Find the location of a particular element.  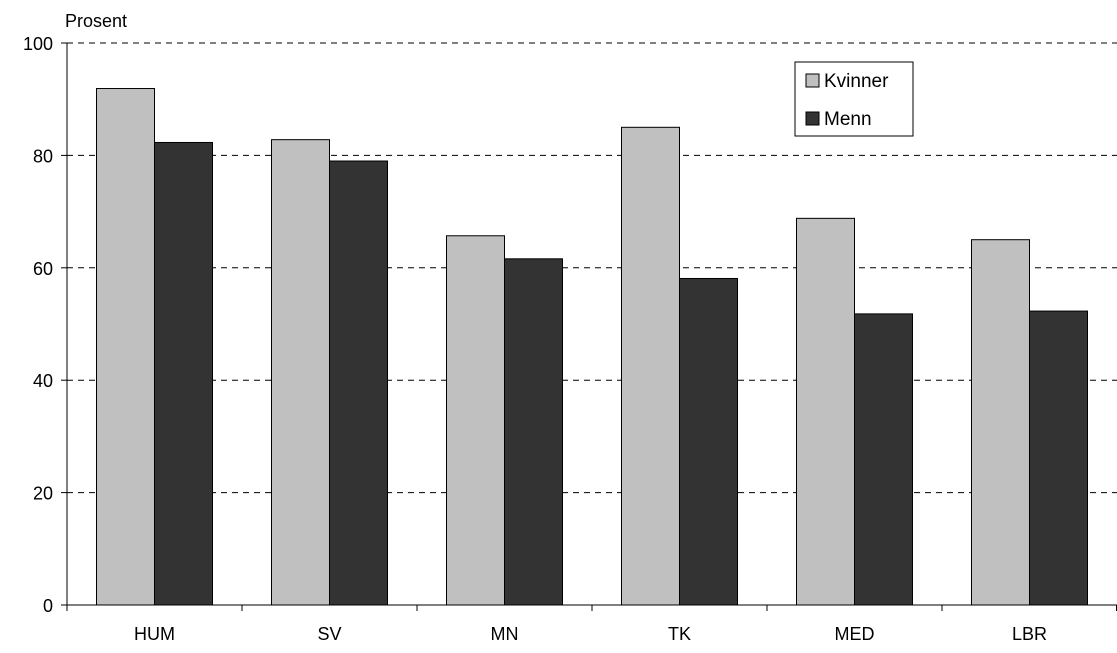

bar-menn-tk is located at coordinates (708, 441).